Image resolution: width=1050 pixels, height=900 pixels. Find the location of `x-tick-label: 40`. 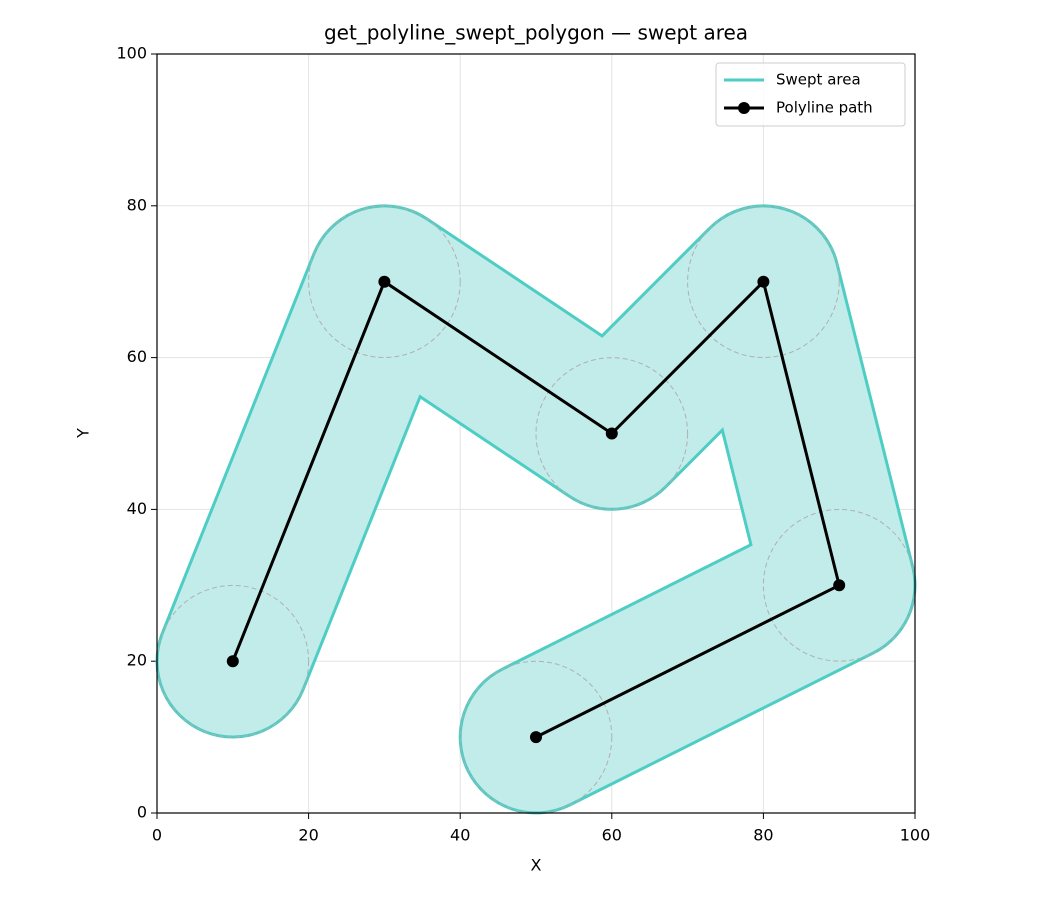

x-tick-label: 40 is located at coordinates (460, 835).